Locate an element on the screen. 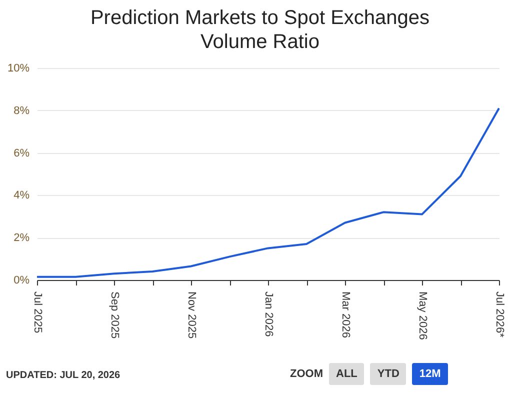 The image size is (520, 394). text: UPDATED: JUL 20, 2026 is located at coordinates (63, 375).